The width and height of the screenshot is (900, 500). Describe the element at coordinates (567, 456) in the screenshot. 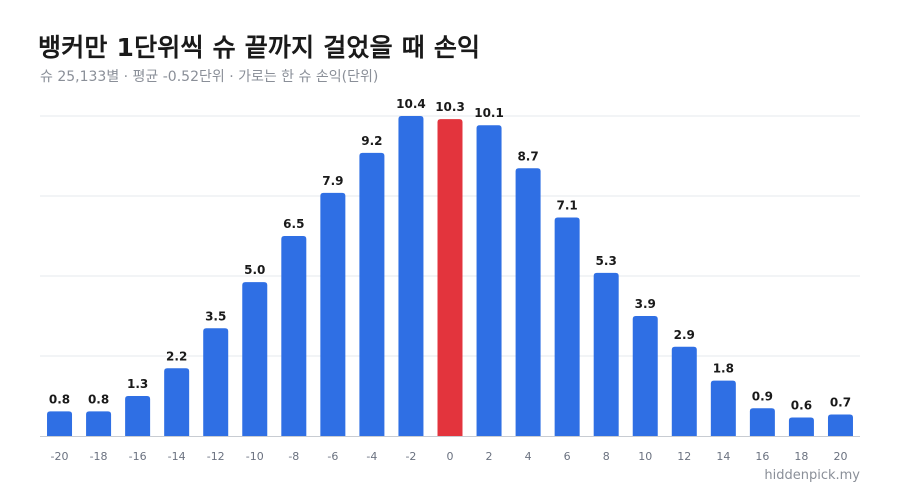

I see `x-tick-label-6: 6` at that location.